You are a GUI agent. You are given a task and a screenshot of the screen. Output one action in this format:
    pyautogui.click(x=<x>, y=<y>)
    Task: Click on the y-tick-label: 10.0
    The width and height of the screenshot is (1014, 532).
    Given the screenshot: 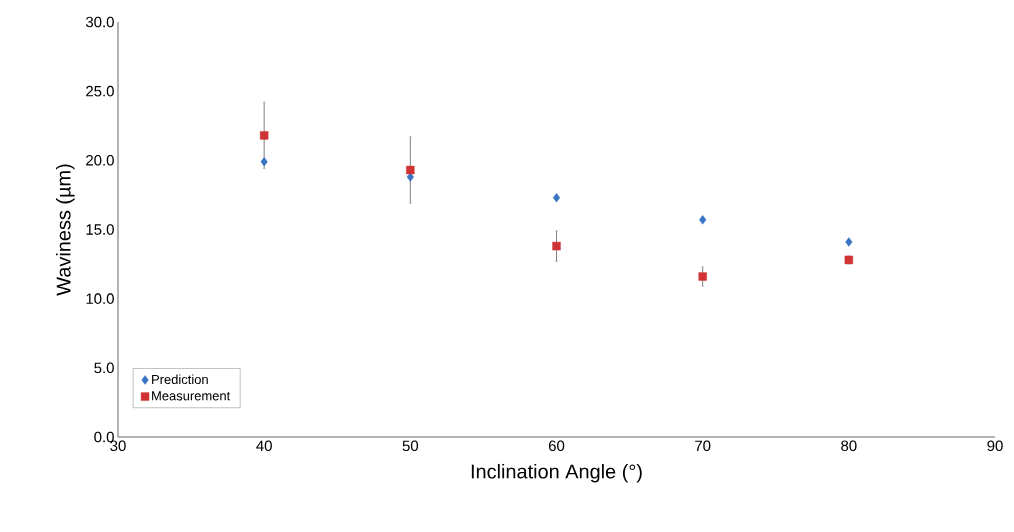 What is the action you would take?
    pyautogui.click(x=100, y=298)
    